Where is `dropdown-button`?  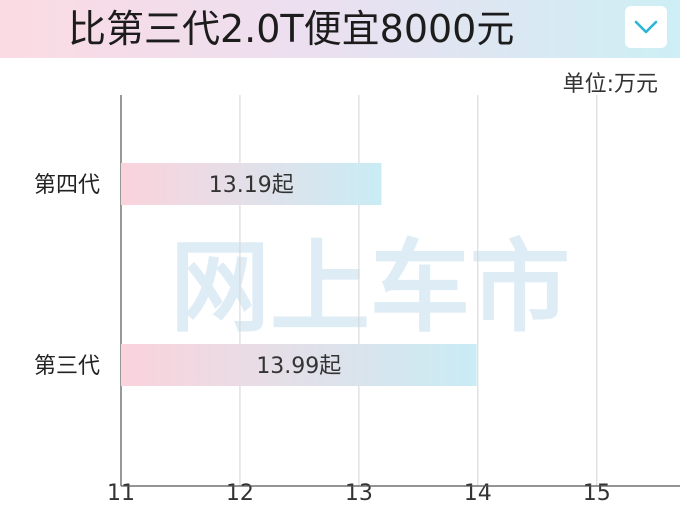 dropdown-button is located at coordinates (646, 27).